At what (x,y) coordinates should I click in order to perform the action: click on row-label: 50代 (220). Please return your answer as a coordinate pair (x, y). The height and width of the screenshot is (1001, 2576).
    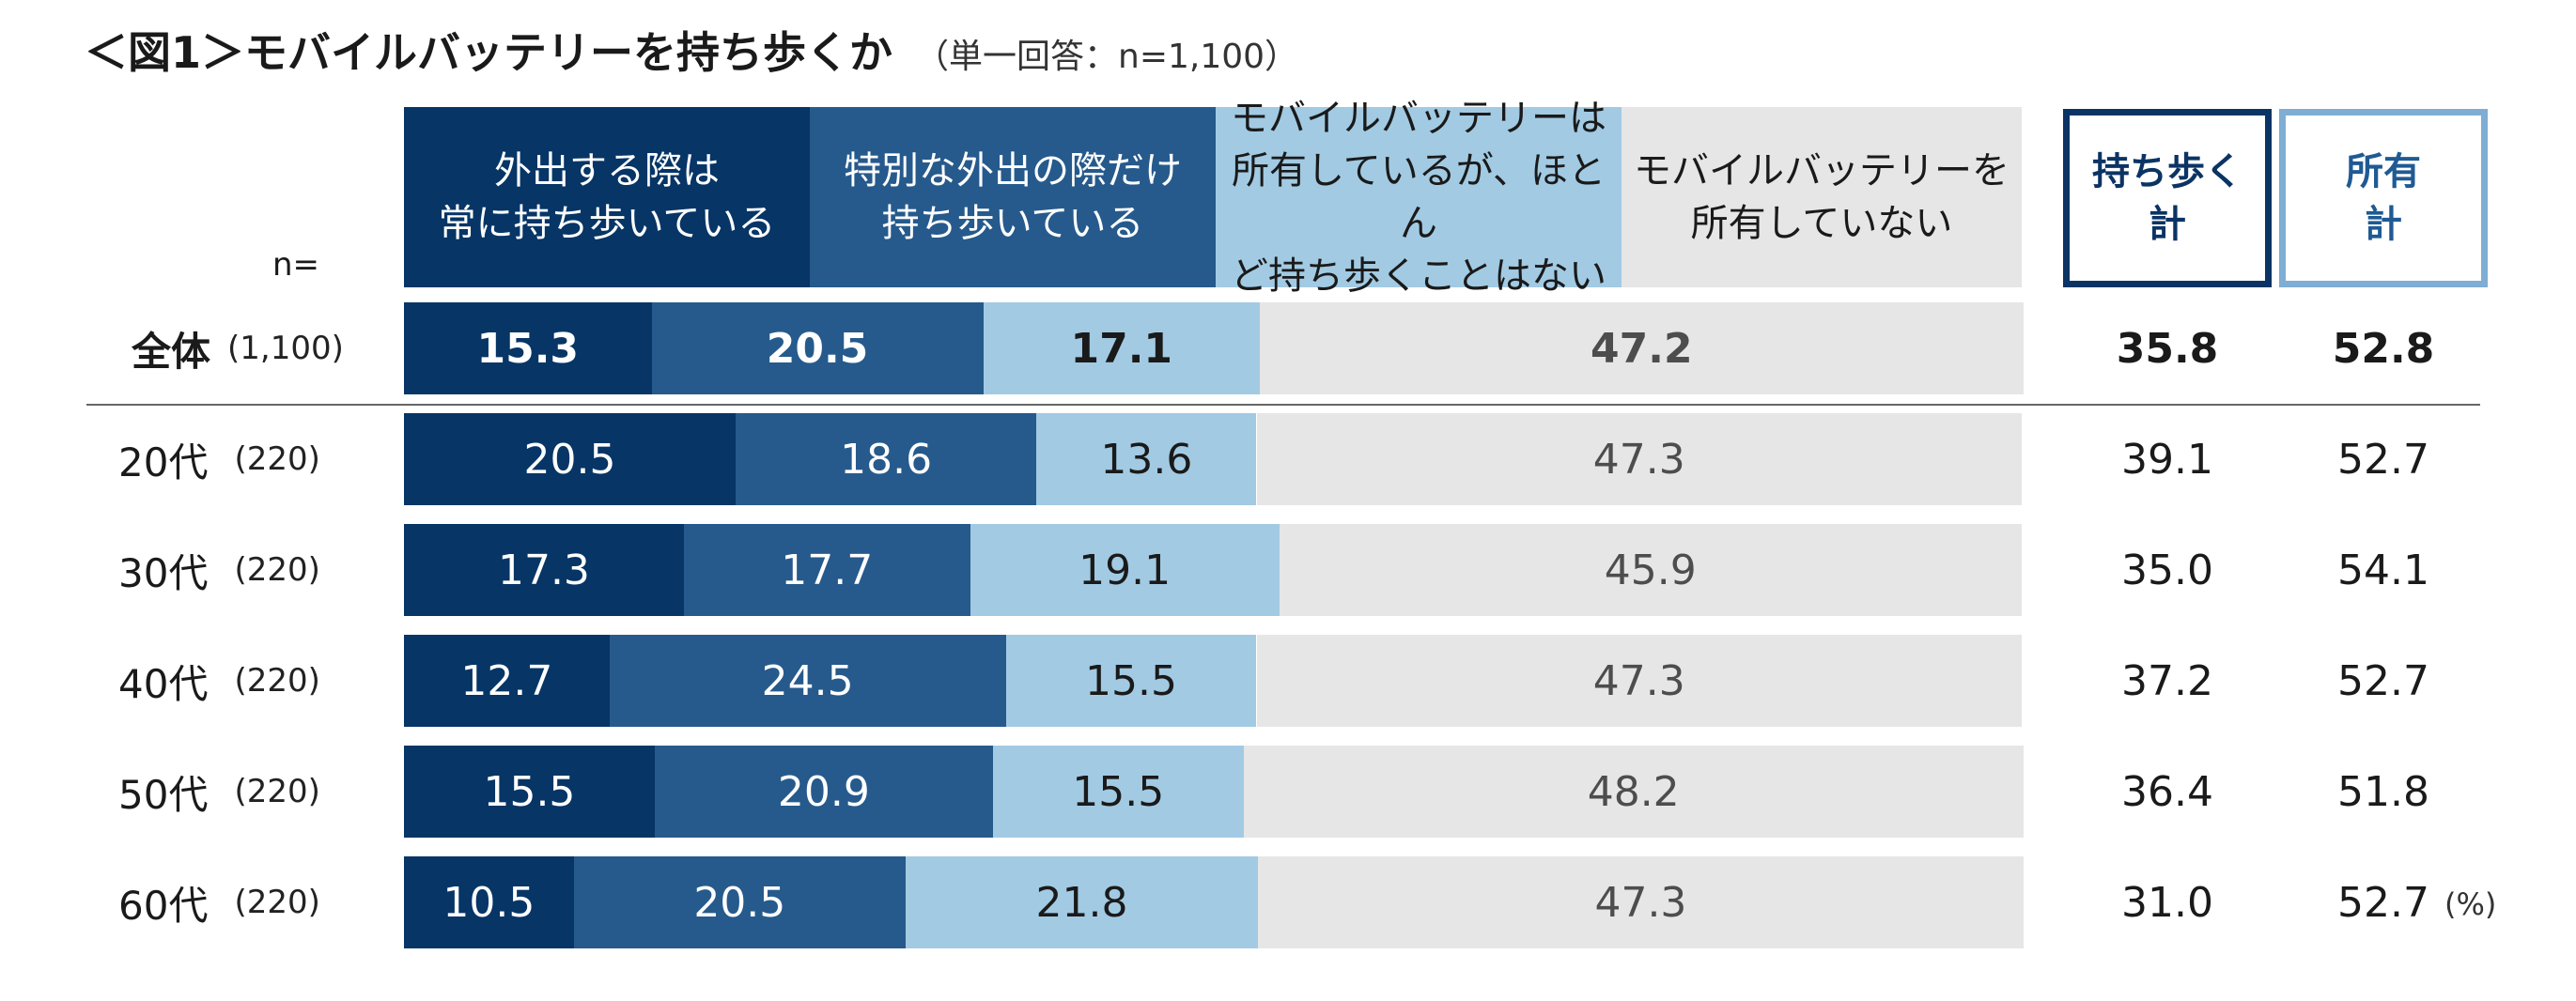
    Looking at the image, I should click on (219, 792).